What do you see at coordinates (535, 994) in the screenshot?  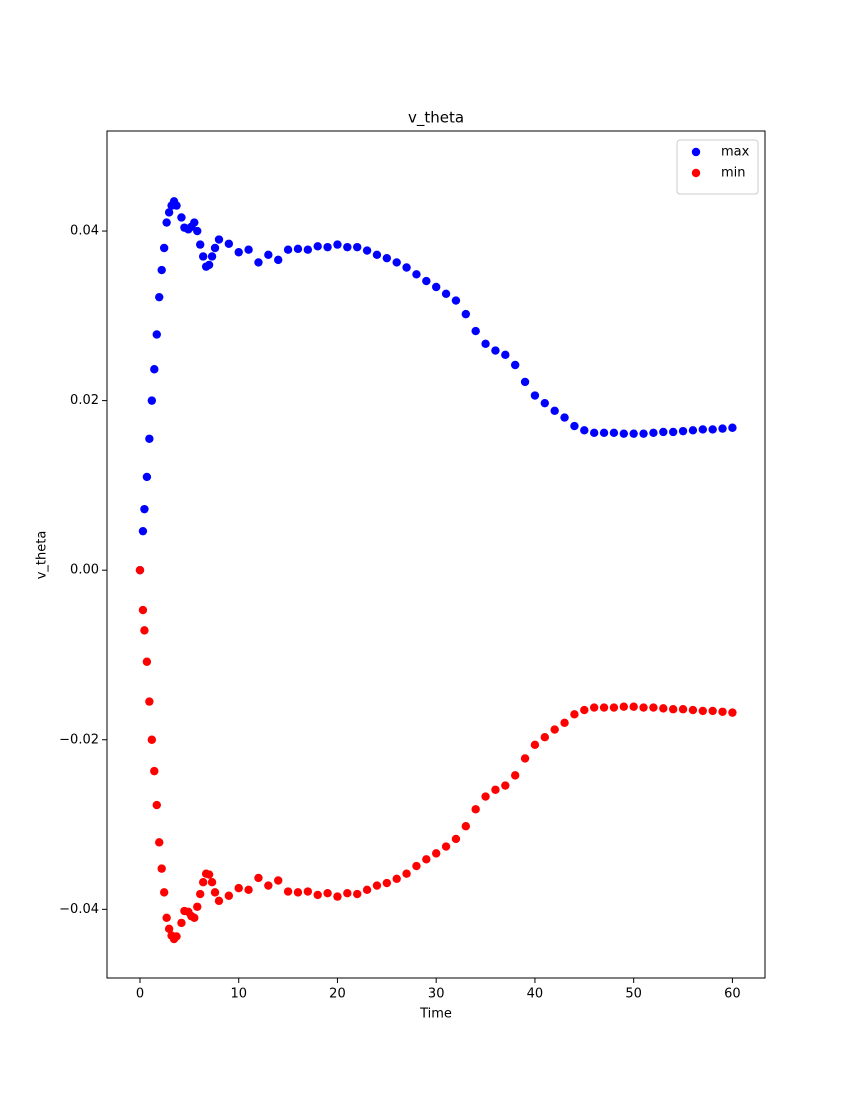 I see `x-tick-label: 40` at bounding box center [535, 994].